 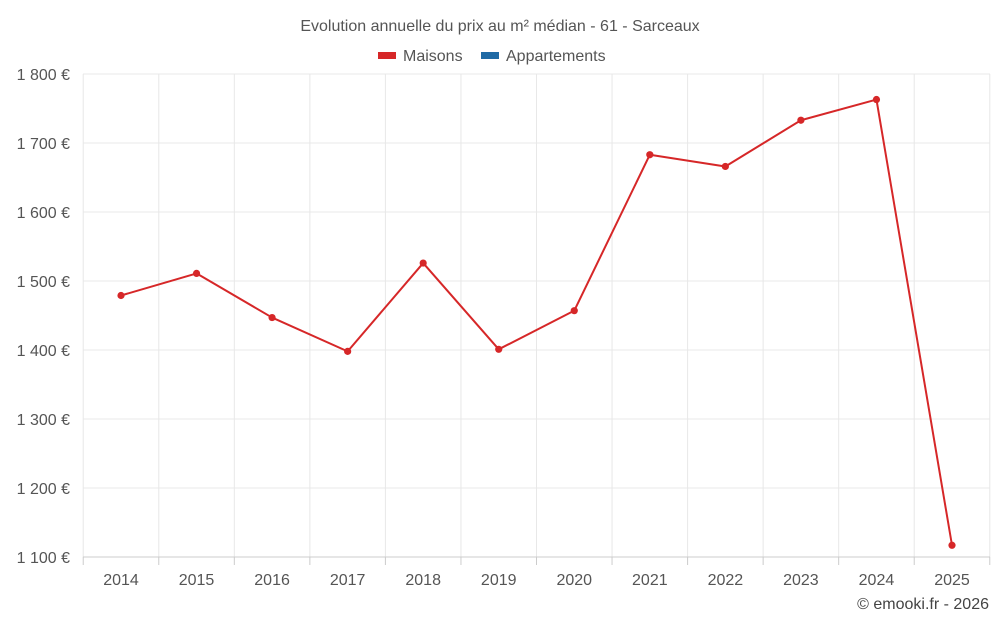 What do you see at coordinates (43, 420) in the screenshot?
I see `y-tick-label: 1 300 €` at bounding box center [43, 420].